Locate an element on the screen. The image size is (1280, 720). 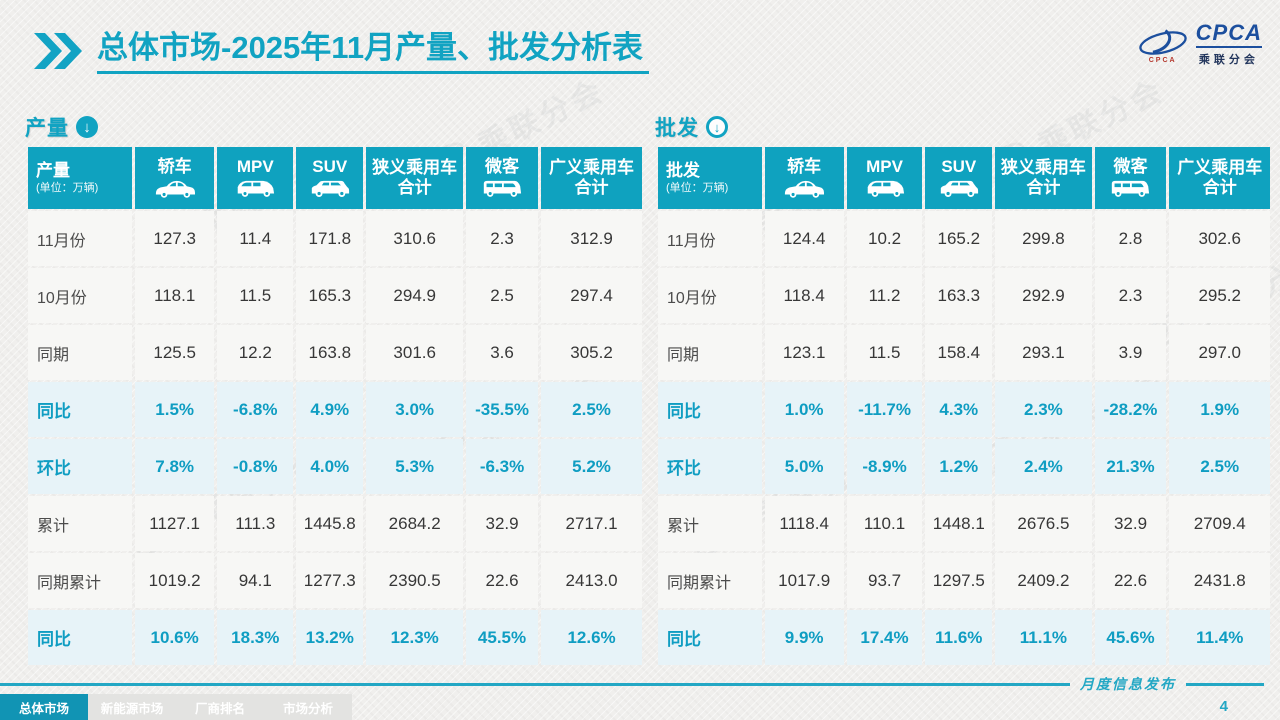
table-cell: 294.9 is located at coordinates (414, 295).